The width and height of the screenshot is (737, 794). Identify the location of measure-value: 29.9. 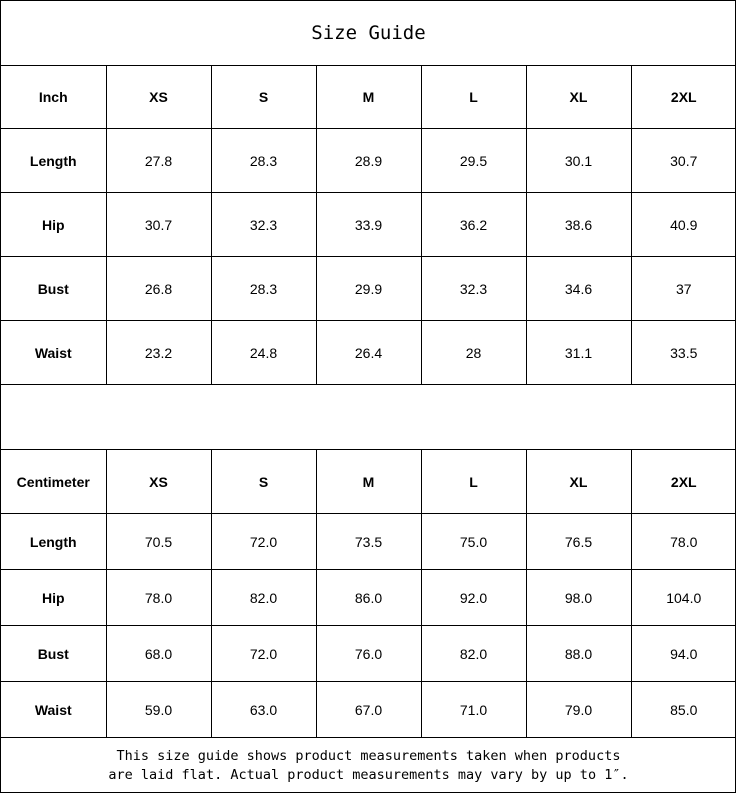
(368, 288).